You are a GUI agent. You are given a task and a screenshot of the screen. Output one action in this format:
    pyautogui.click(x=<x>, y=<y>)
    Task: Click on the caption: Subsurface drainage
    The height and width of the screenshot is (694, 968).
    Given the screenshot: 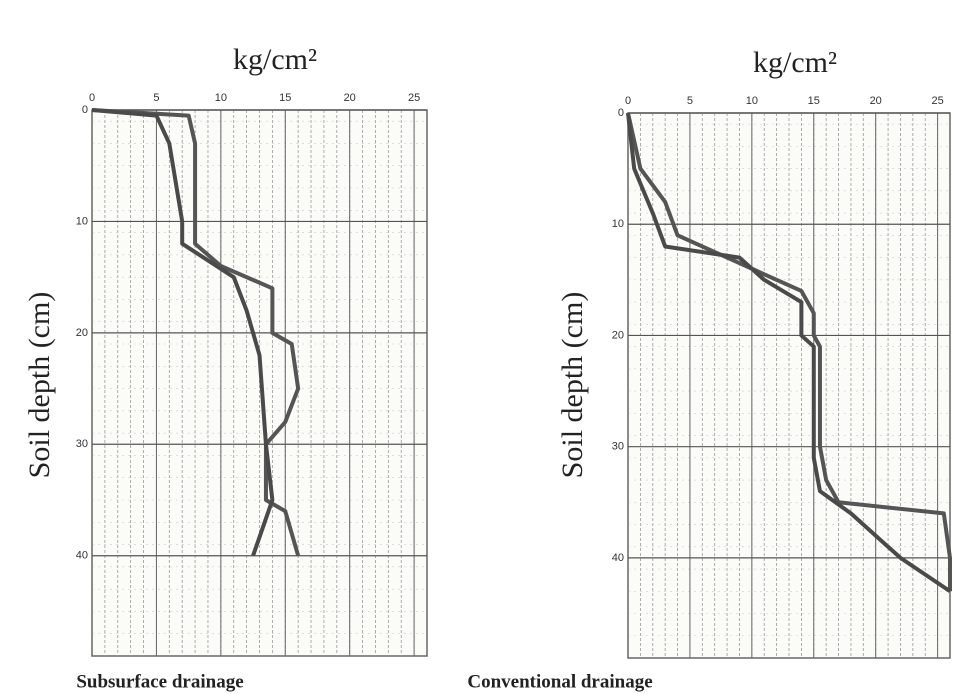 What is the action you would take?
    pyautogui.click(x=159, y=681)
    